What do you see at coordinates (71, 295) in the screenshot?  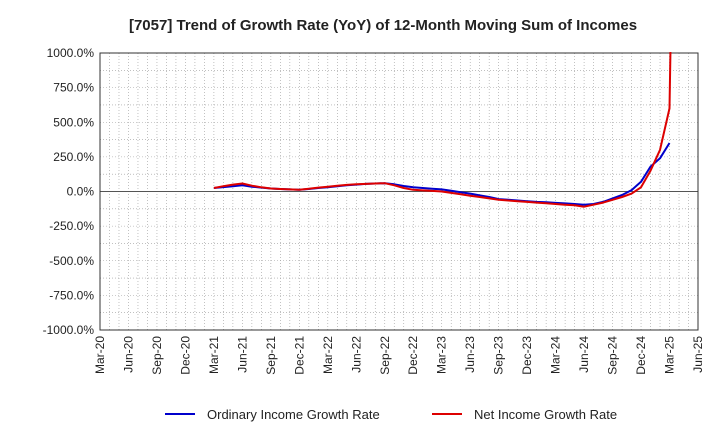 I see `y-tick-label: -750.0%` at bounding box center [71, 295].